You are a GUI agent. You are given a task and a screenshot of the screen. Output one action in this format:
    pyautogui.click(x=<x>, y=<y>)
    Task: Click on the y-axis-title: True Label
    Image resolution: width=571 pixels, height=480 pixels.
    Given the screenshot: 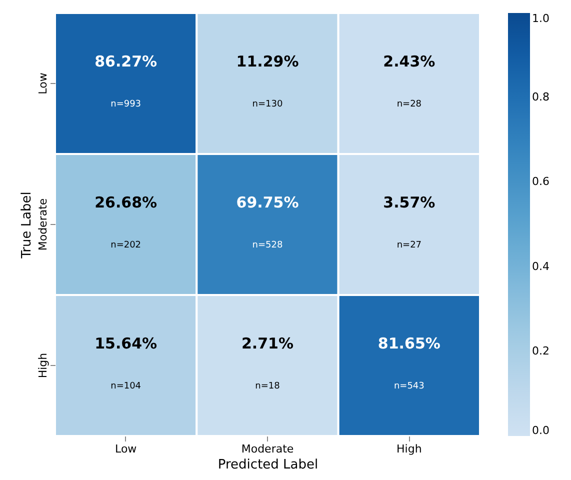 What is the action you would take?
    pyautogui.click(x=27, y=226)
    